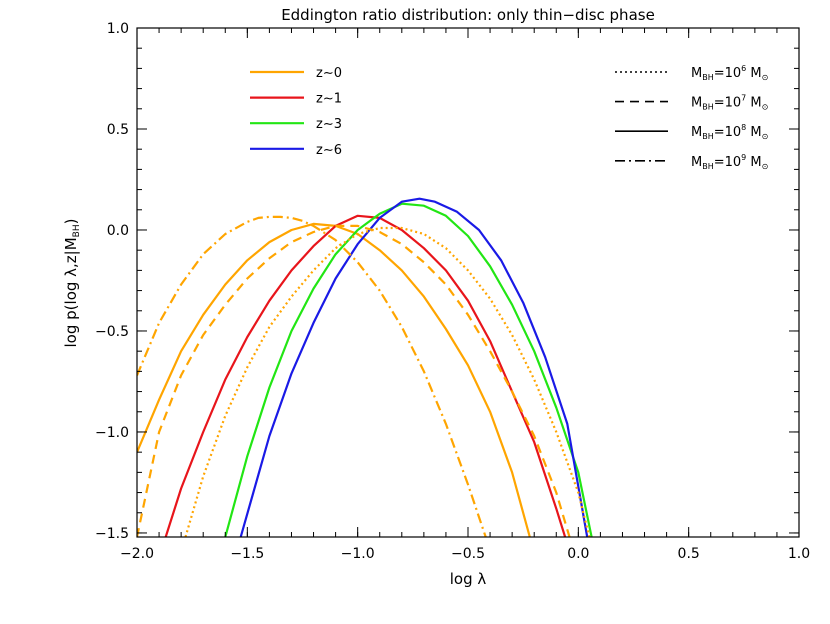  I want to click on legend-mass-label: MBH=106 M⊙, so click(729, 73).